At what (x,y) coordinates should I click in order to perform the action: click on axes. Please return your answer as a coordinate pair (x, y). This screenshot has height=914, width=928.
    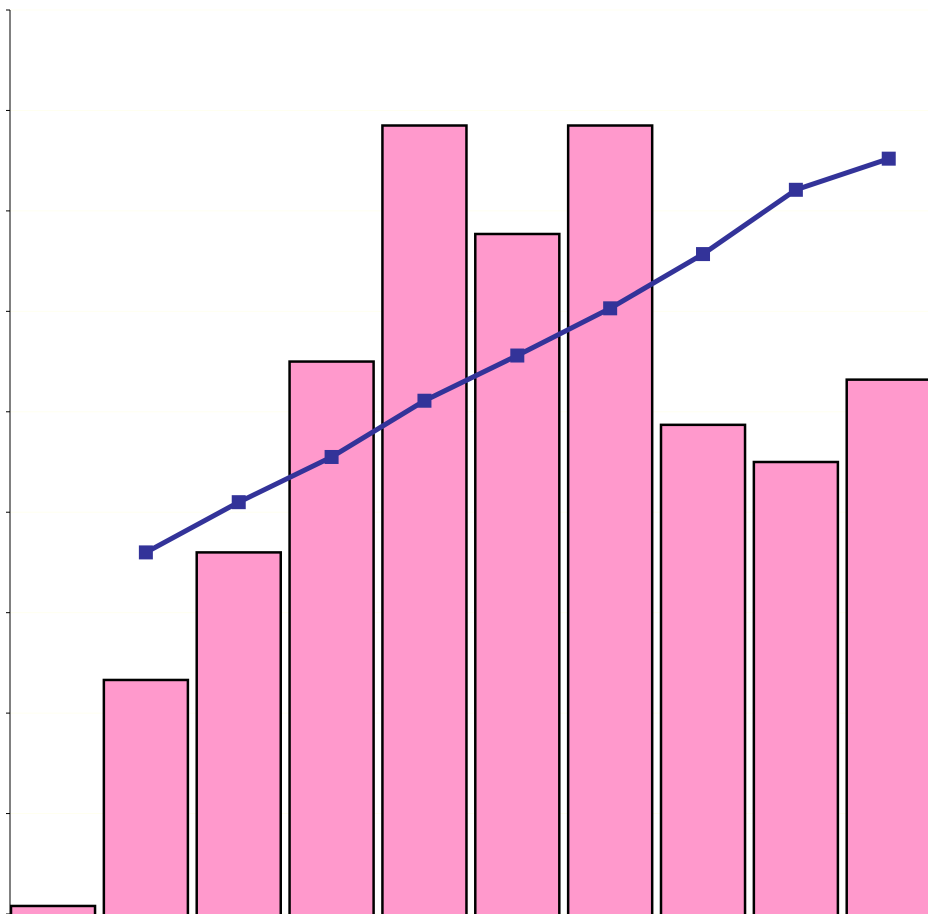
    Looking at the image, I should click on (8, 461).